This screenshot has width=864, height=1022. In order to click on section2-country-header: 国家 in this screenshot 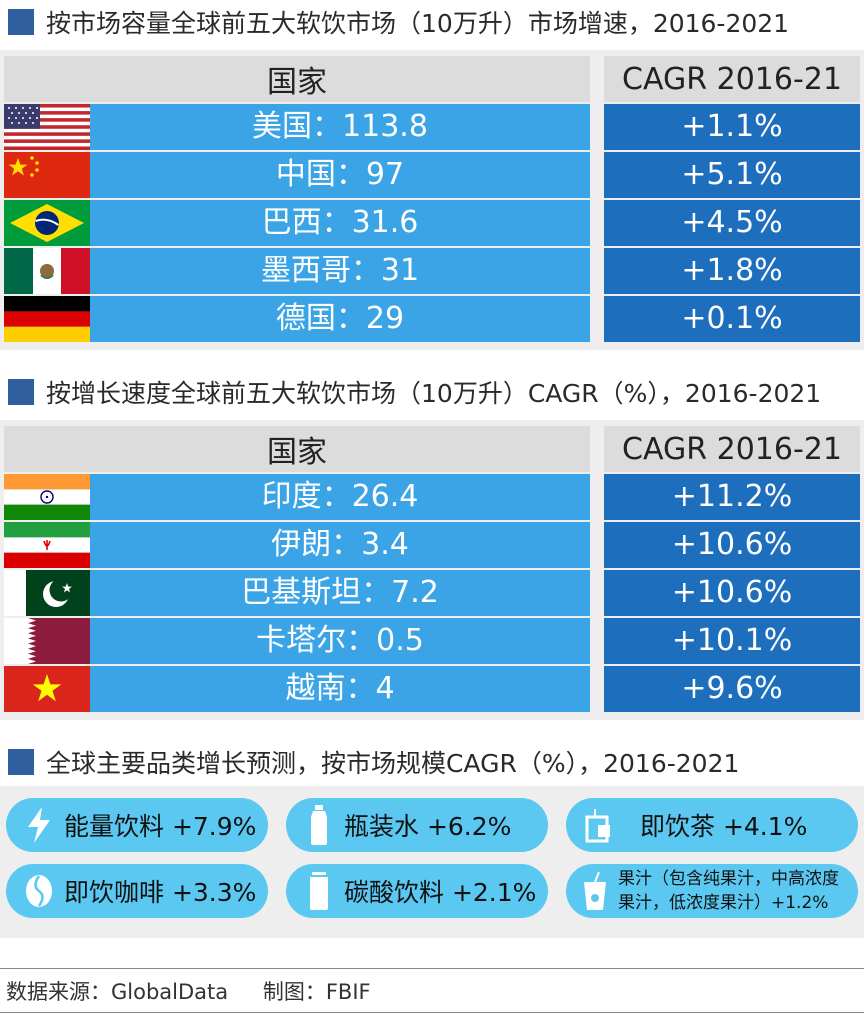, I will do `click(297, 449)`.